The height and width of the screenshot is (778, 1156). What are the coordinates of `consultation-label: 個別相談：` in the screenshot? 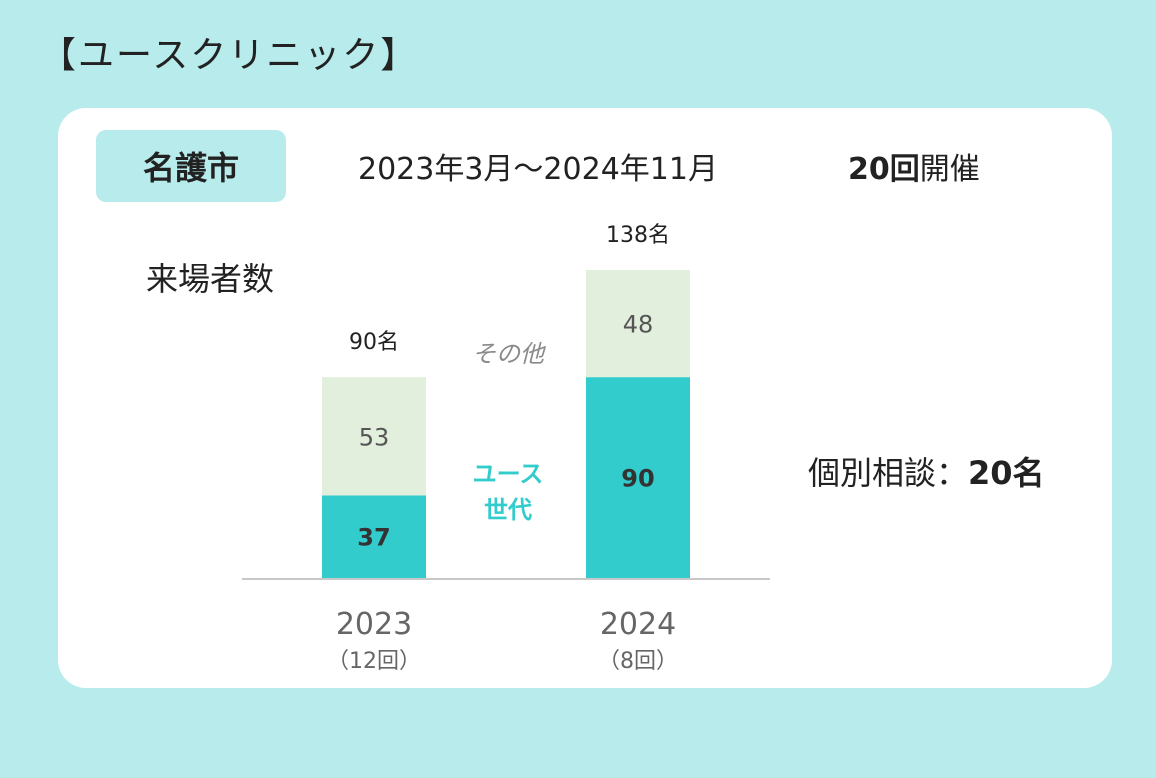 It's located at (888, 473).